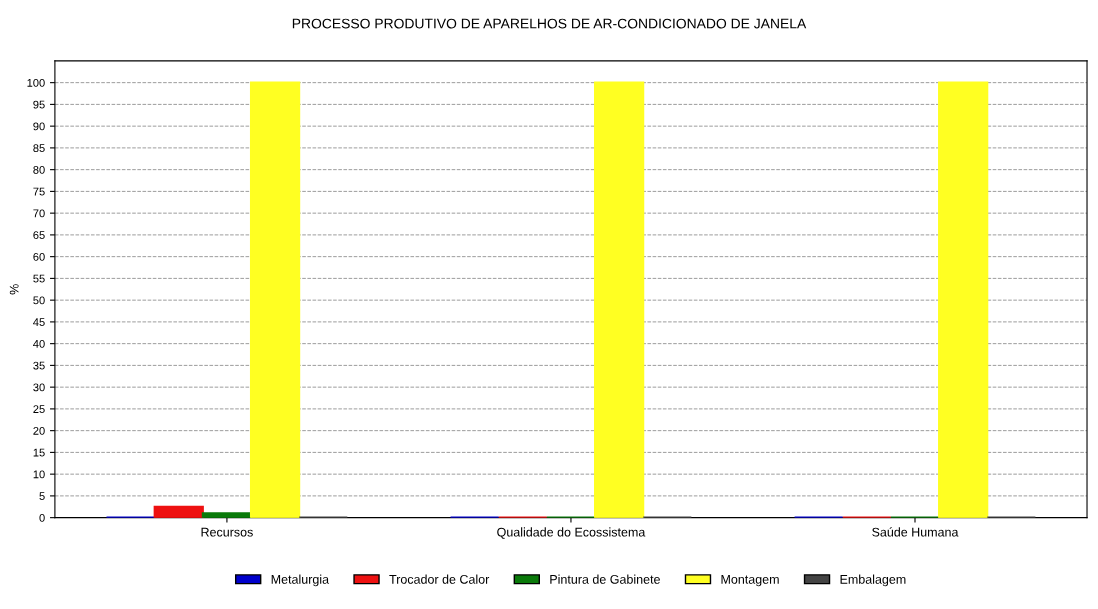 The image size is (1098, 609). I want to click on y-tick-label: 80, so click(39, 169).